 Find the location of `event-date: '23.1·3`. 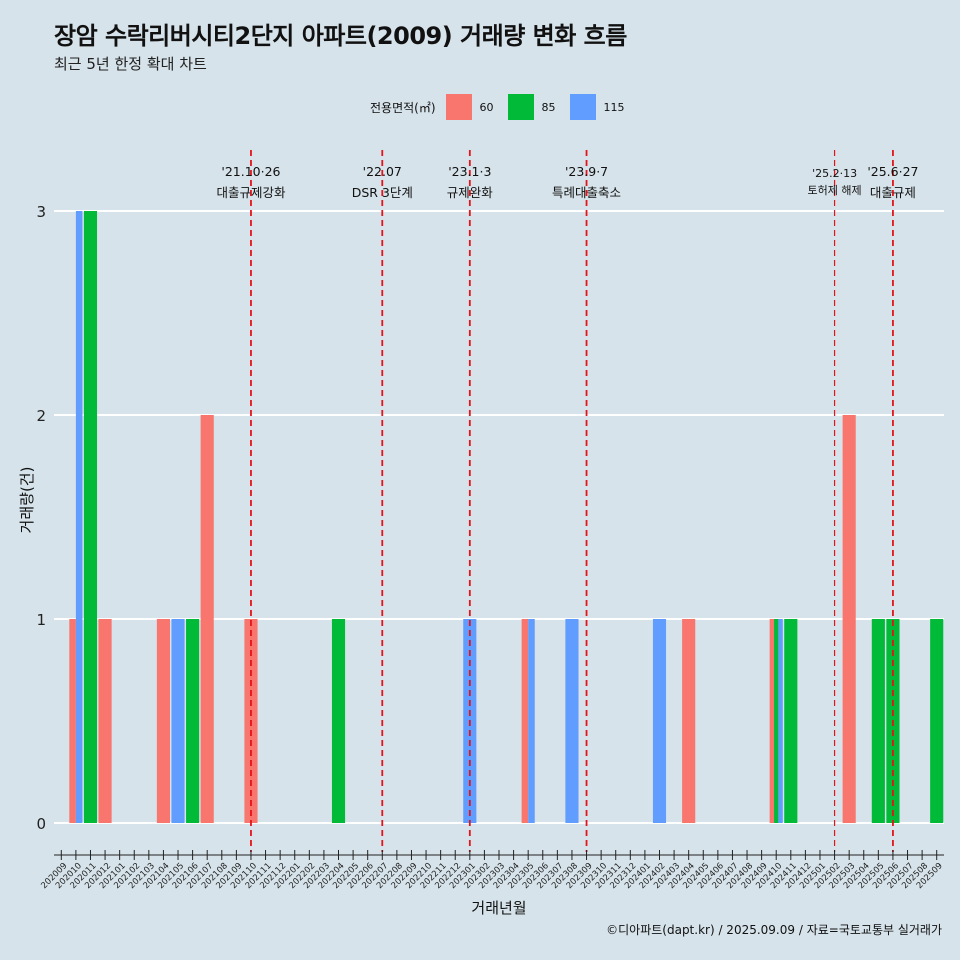

event-date: '23.1·3 is located at coordinates (469, 171).